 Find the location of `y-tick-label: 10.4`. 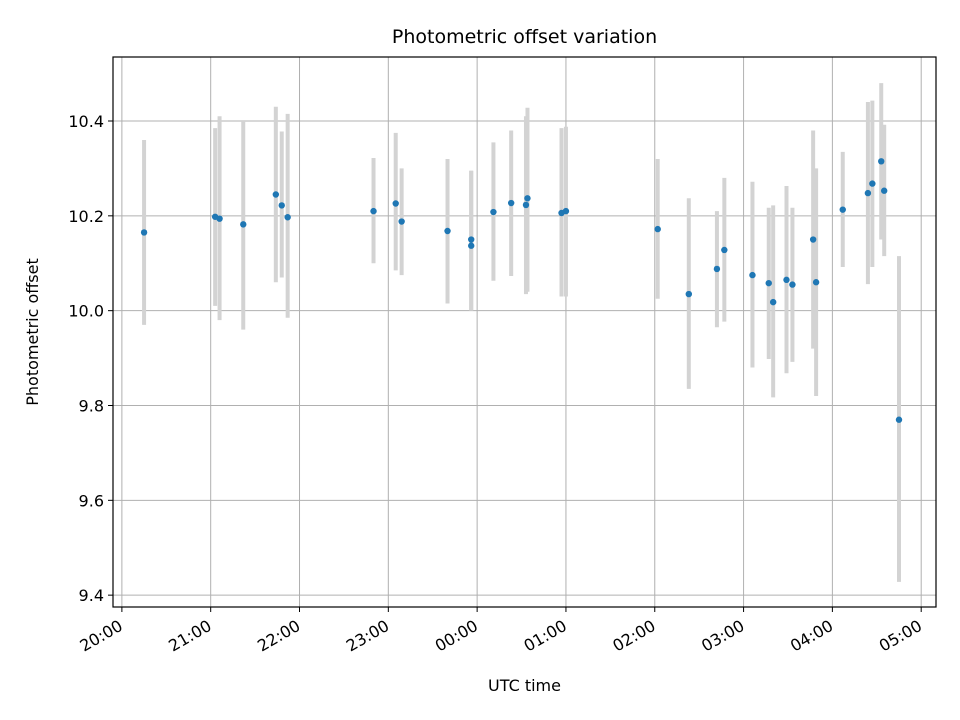

y-tick-label: 10.4 is located at coordinates (86, 121).